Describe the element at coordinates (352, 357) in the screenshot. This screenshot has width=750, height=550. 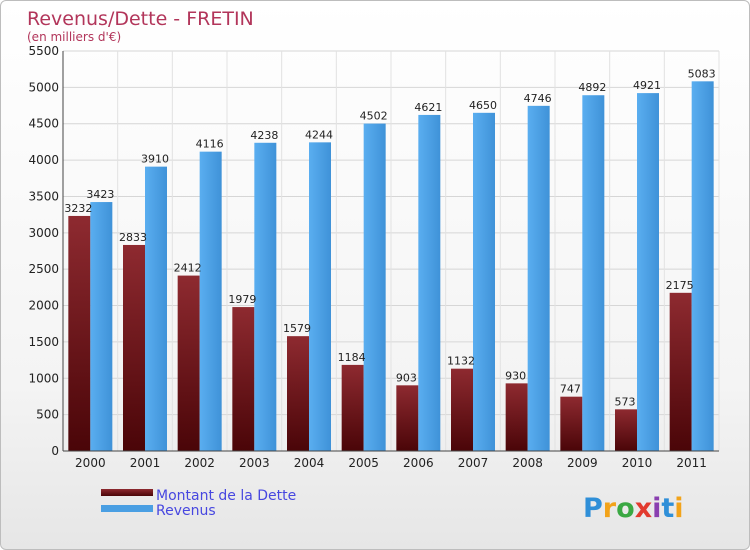
I see `data-label-dette-2005: 1184` at that location.